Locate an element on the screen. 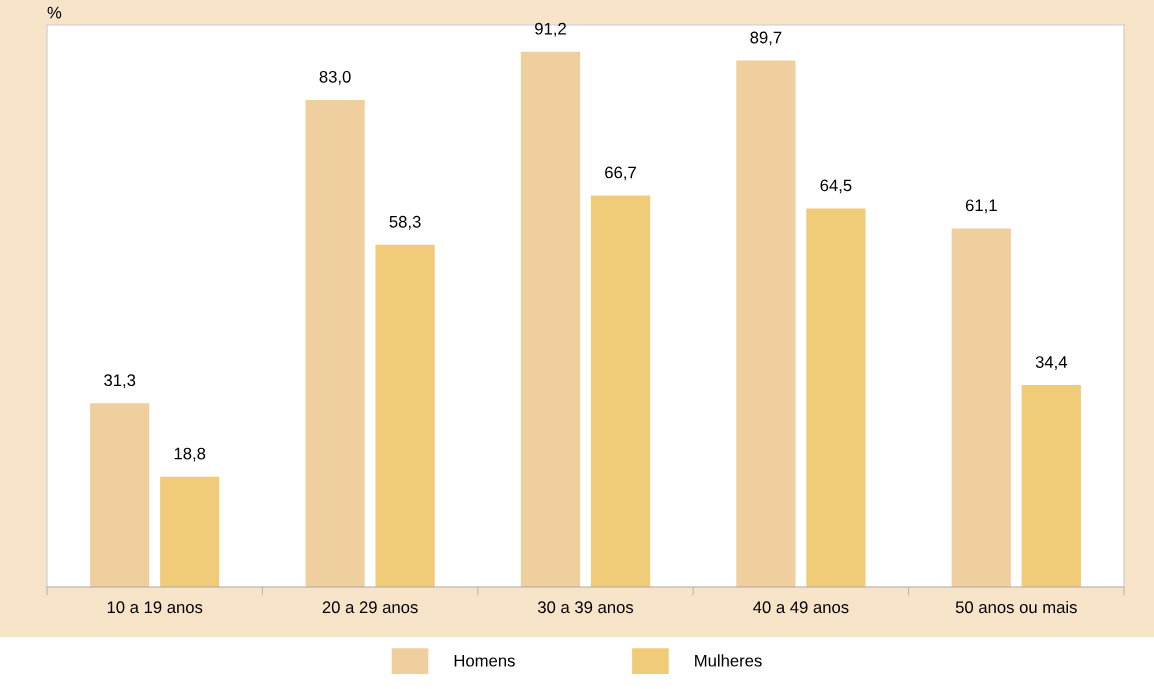  data-label: 64,5 is located at coordinates (836, 186).